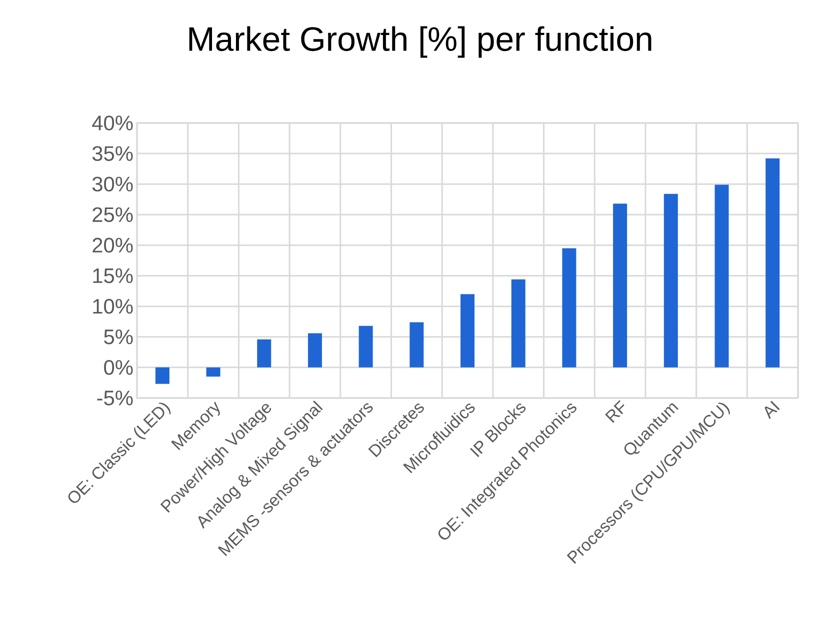  I want to click on y-tick-label: 40%, so click(112, 123).